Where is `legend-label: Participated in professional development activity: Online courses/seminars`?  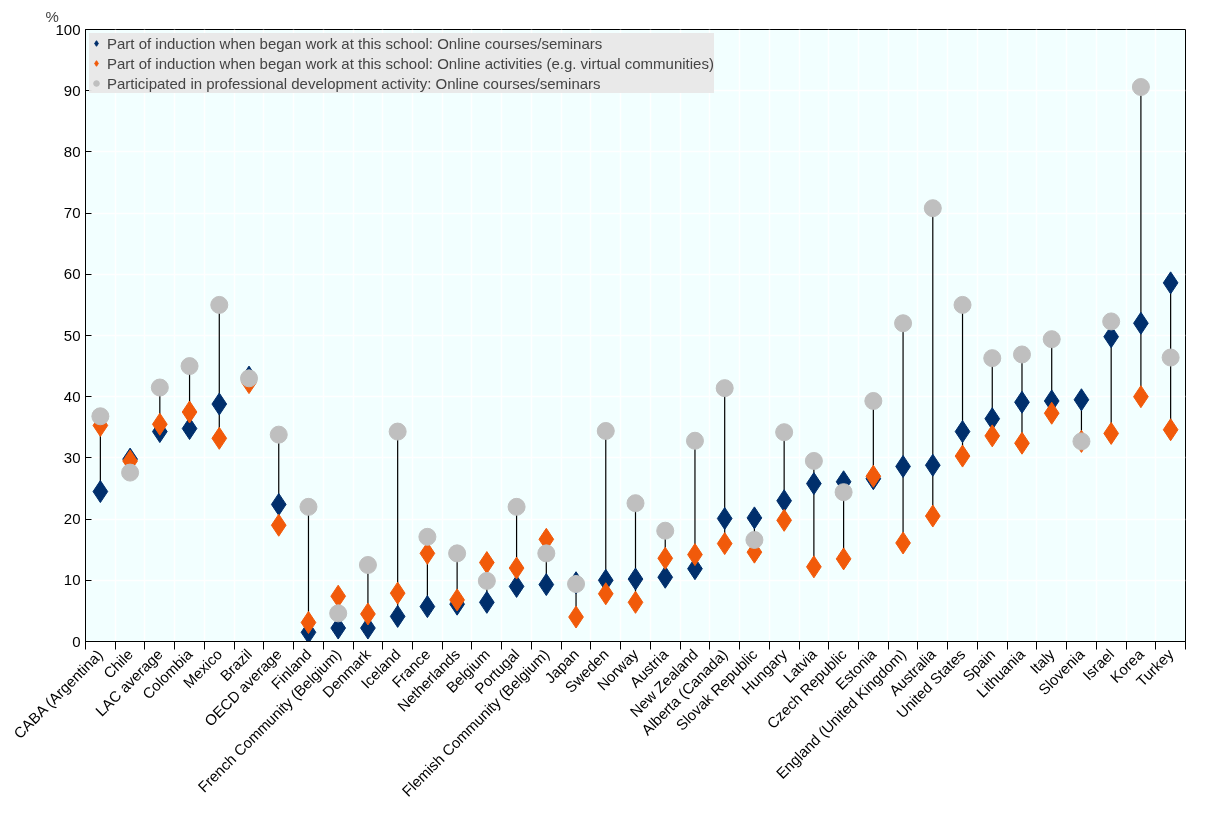
legend-label: Participated in professional development activity: Online courses/seminars is located at coordinates (354, 83).